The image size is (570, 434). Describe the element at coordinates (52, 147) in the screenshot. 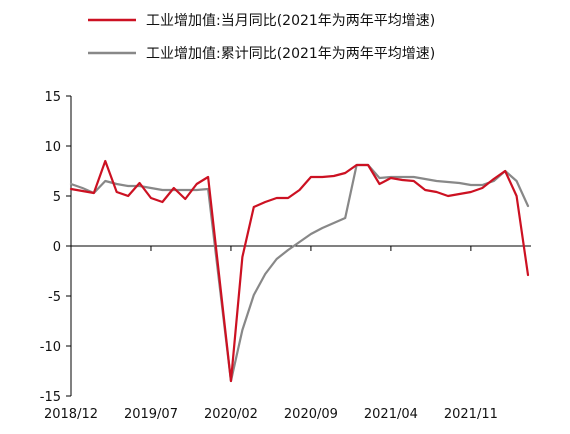

I see `y-tick-label: 10` at that location.